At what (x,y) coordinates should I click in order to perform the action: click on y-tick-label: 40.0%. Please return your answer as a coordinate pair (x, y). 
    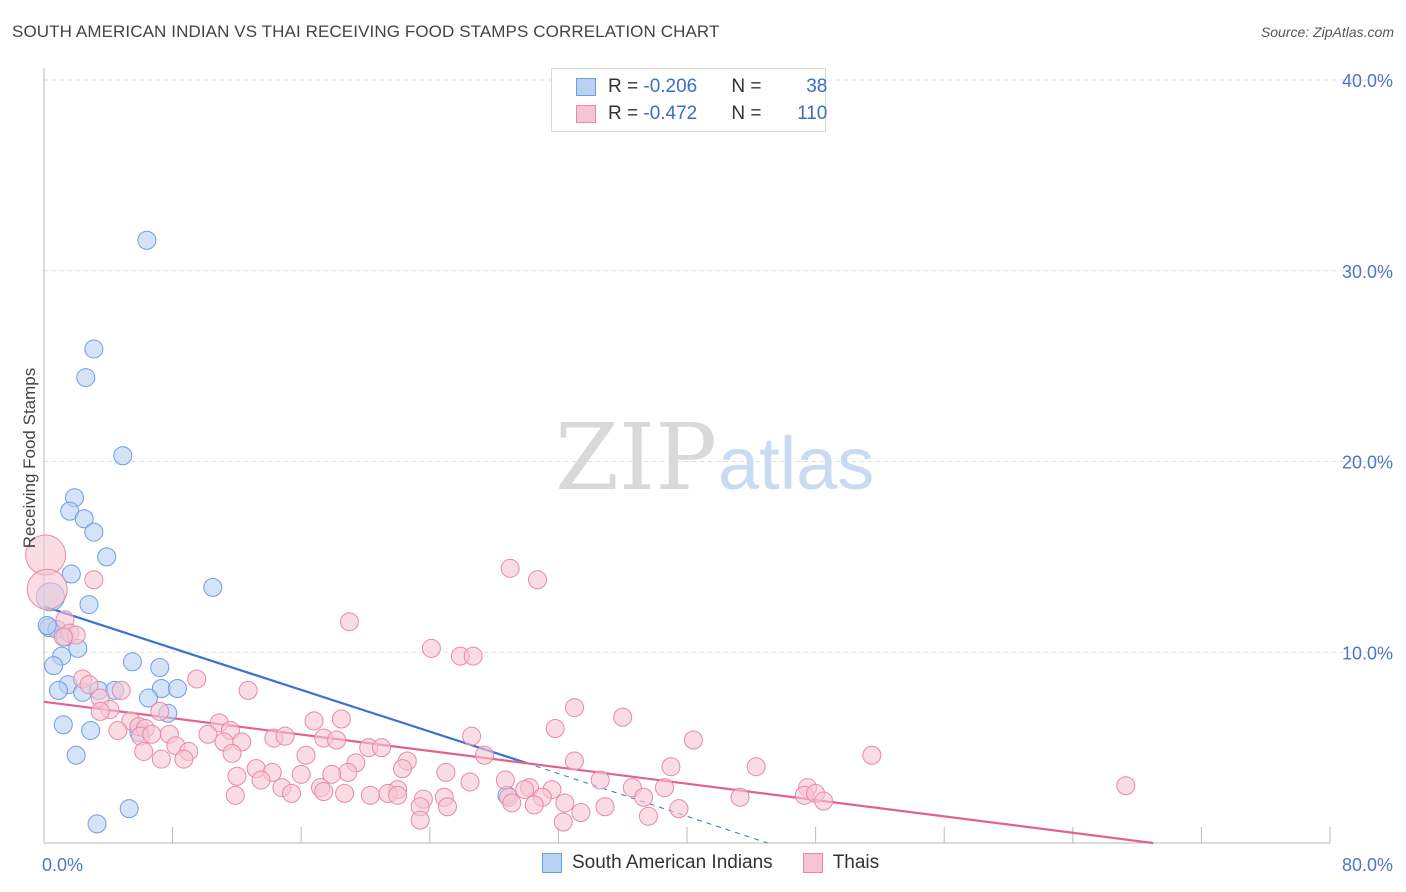
    Looking at the image, I should click on (1367, 81).